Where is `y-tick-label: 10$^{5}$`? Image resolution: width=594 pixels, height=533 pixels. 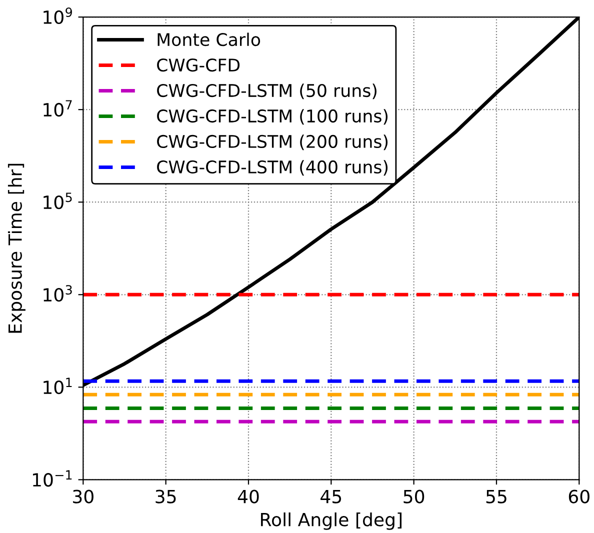 y-tick-label: 10$^{5}$ is located at coordinates (58, 201).